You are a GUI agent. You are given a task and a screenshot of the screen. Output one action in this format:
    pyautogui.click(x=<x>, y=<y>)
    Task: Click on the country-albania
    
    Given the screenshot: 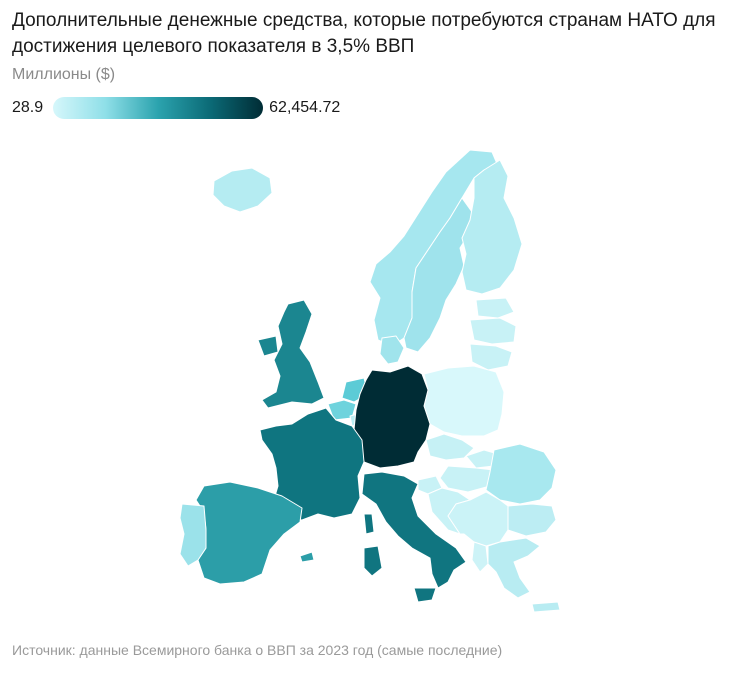 What is the action you would take?
    pyautogui.click(x=480, y=557)
    